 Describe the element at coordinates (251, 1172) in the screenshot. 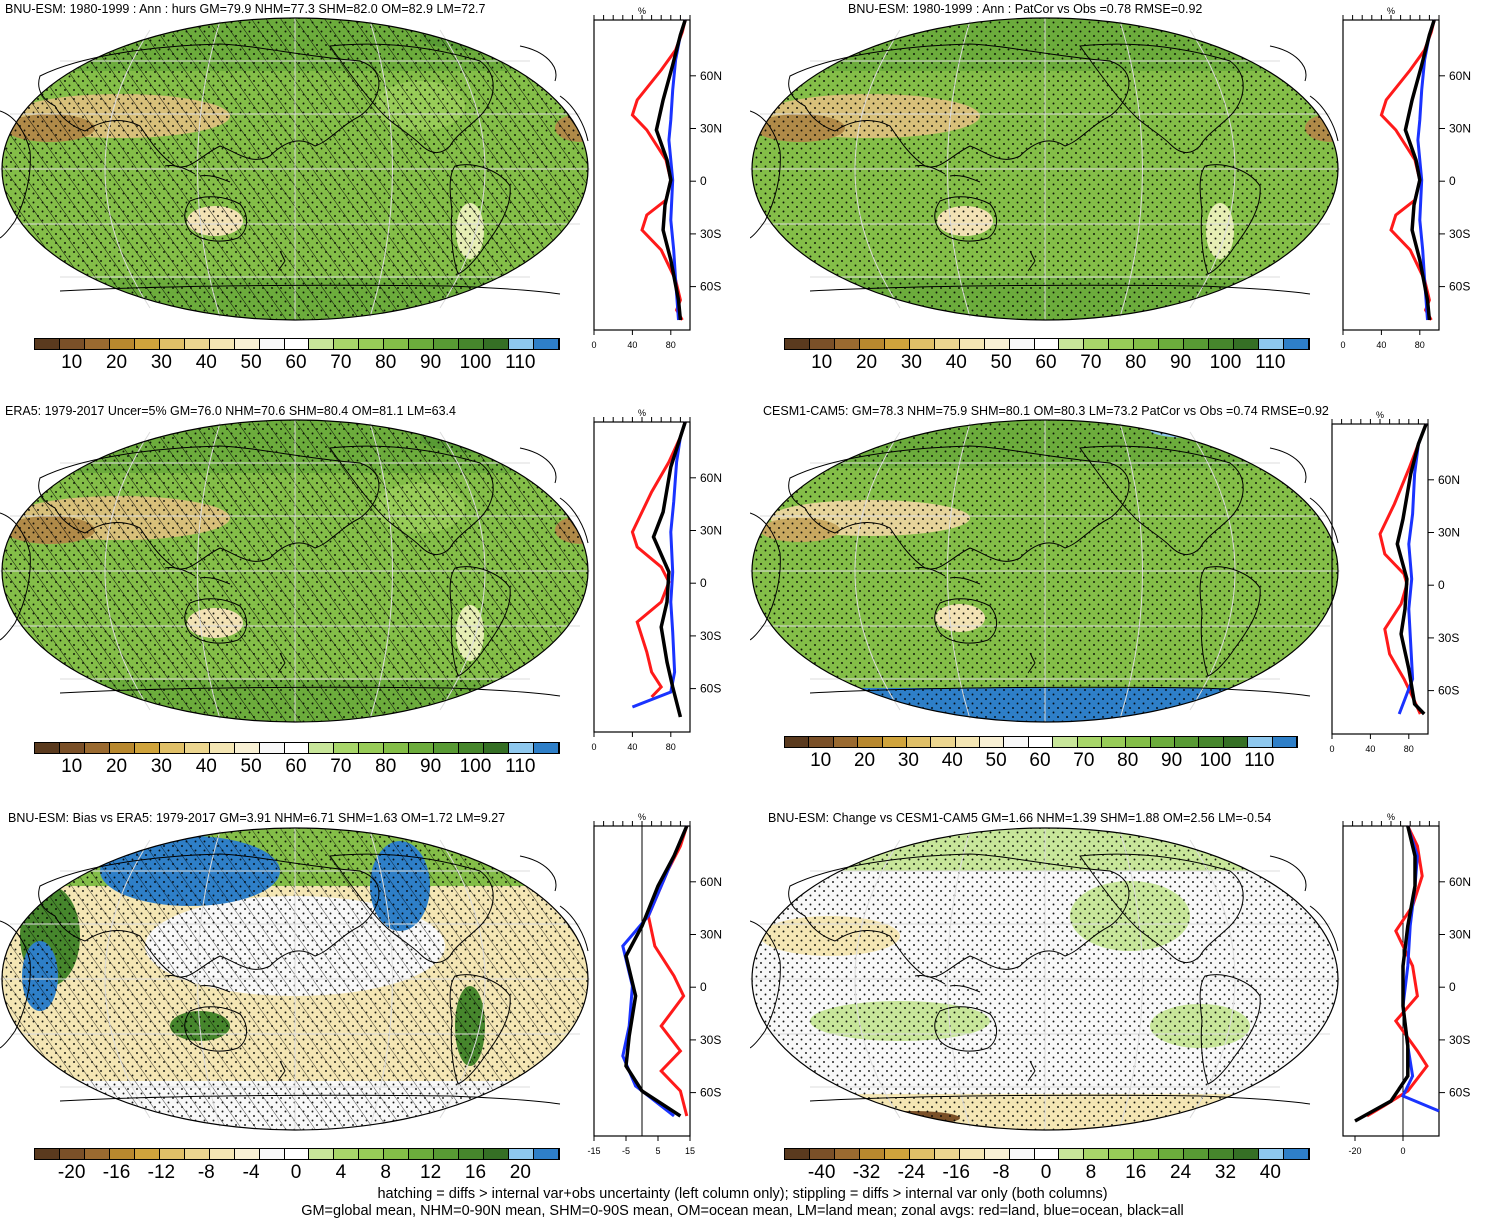

I see `colorbar-label: -4` at that location.